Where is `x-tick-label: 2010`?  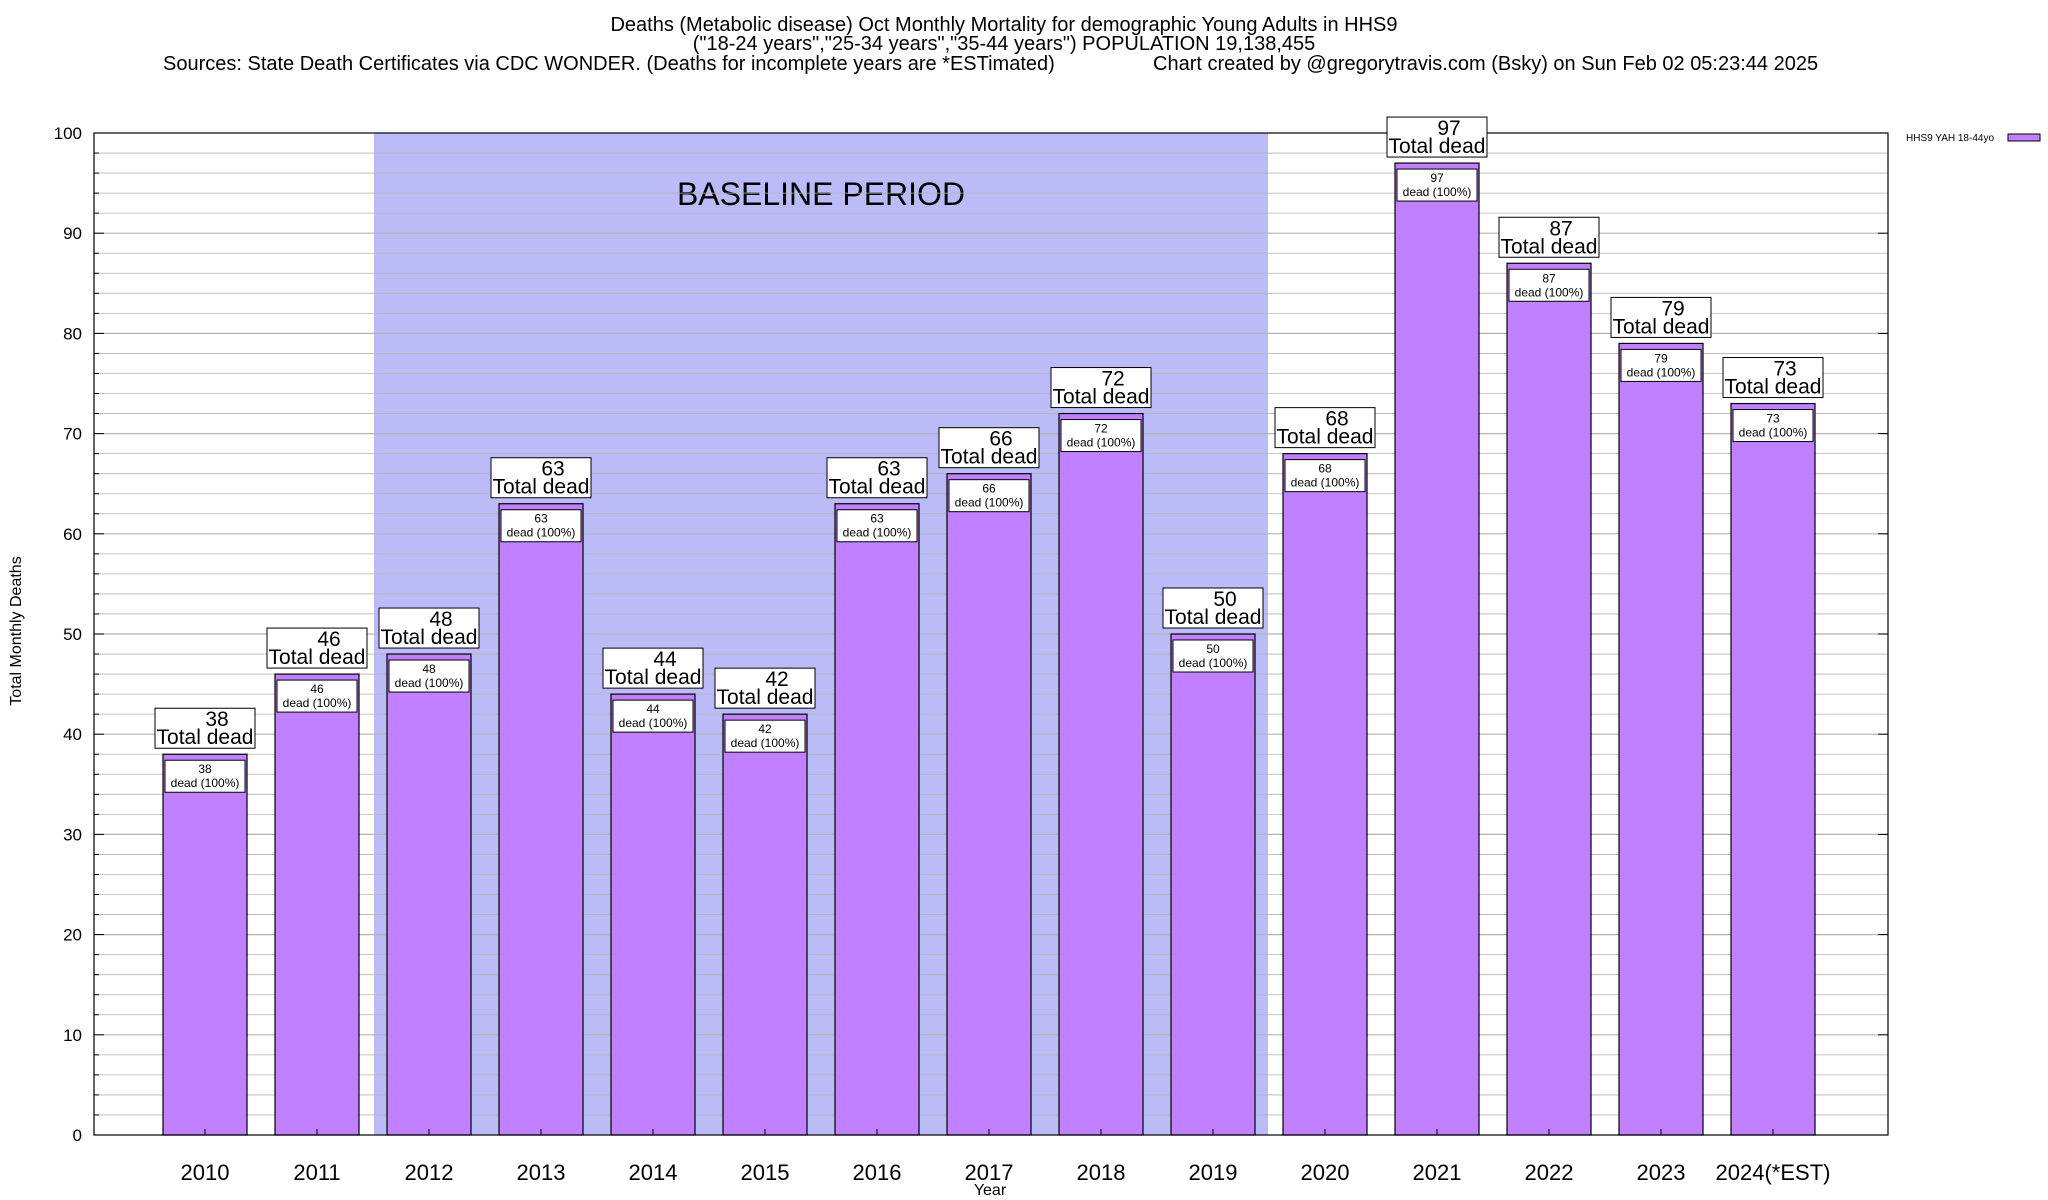 x-tick-label: 2010 is located at coordinates (205, 1172).